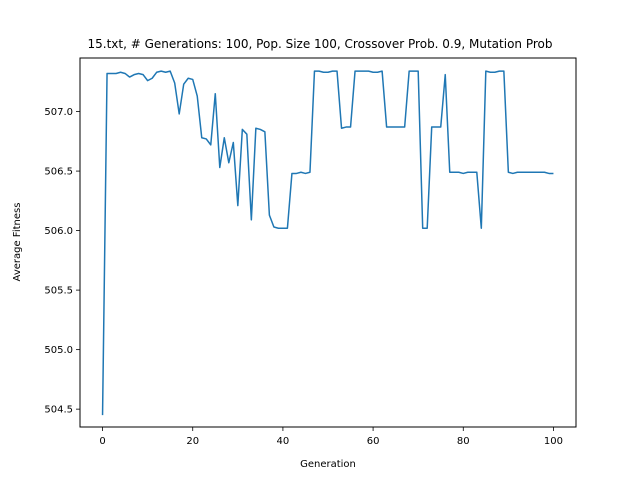 The image size is (640, 480). I want to click on y-tick-label: 506.5, so click(58, 172).